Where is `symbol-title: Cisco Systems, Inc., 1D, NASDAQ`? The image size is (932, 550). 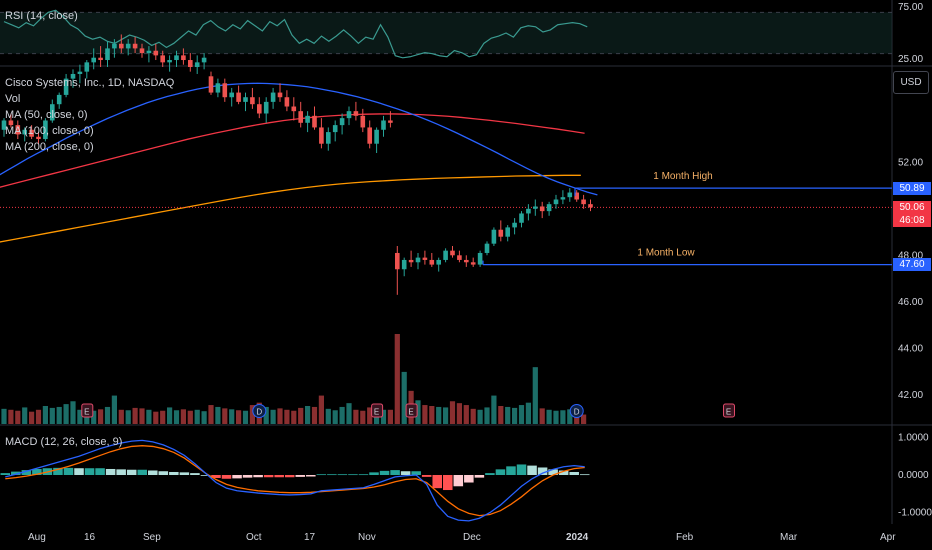
symbol-title: Cisco Systems, Inc., 1D, NASDAQ is located at coordinates (90, 83).